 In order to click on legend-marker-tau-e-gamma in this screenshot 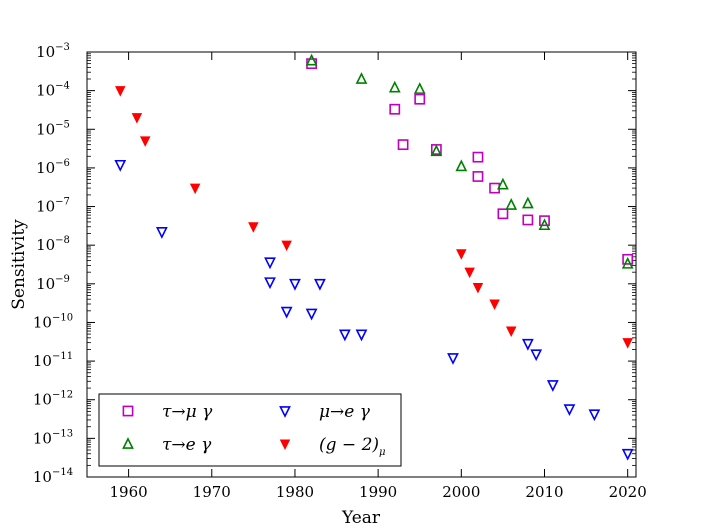, I will do `click(128, 443)`.